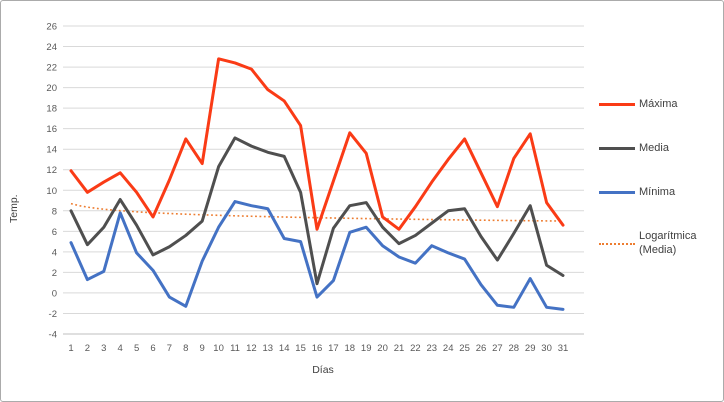  What do you see at coordinates (617, 105) in the screenshot?
I see `maxima-line-swatch` at bounding box center [617, 105].